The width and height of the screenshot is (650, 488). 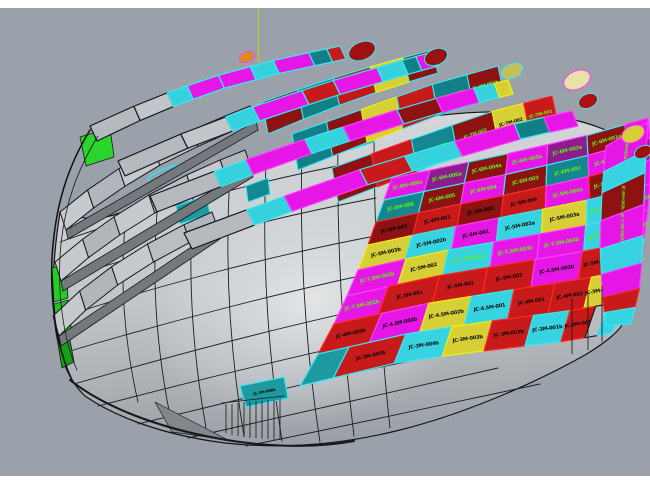 I want to click on teal-patch, so click(x=258, y=190).